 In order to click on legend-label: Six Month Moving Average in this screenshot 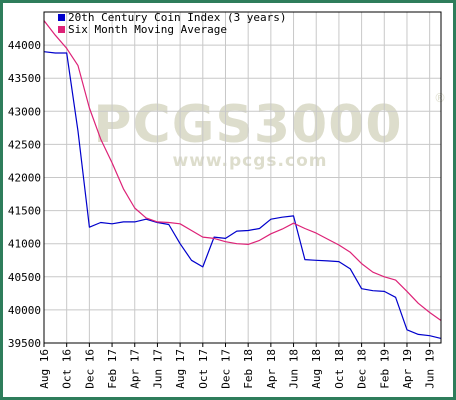, I will do `click(147, 29)`.